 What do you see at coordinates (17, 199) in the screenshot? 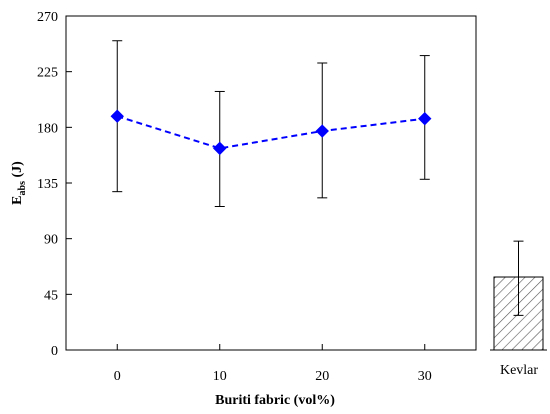
I see `y-axis-title-main: E` at bounding box center [17, 199].